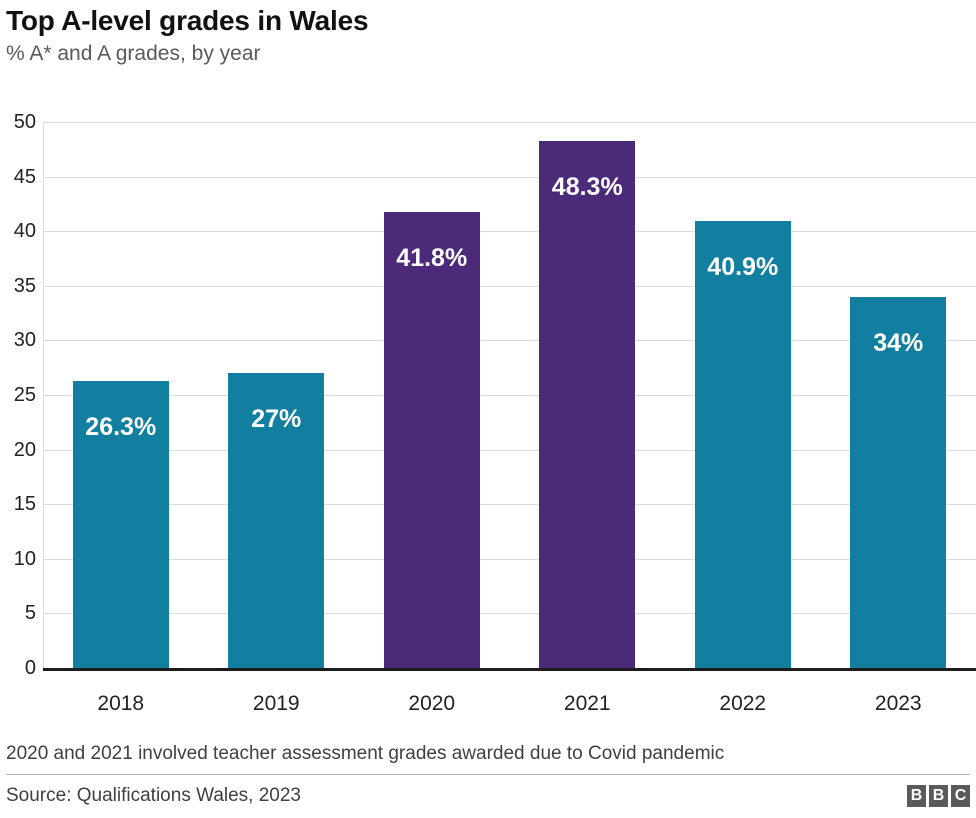 The image size is (976, 818). Describe the element at coordinates (154, 795) in the screenshot. I see `source-text: Source: Qualifications Wales, 2023` at that location.